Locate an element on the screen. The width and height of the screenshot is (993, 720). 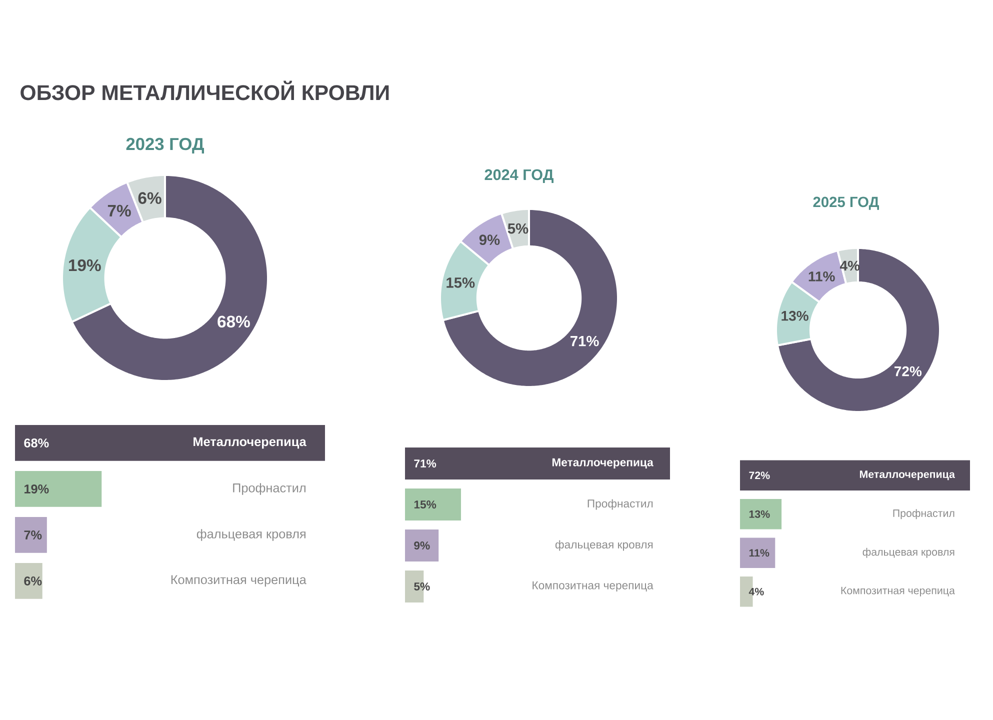
chart-subtitle: 2023 ГОД is located at coordinates (165, 146).